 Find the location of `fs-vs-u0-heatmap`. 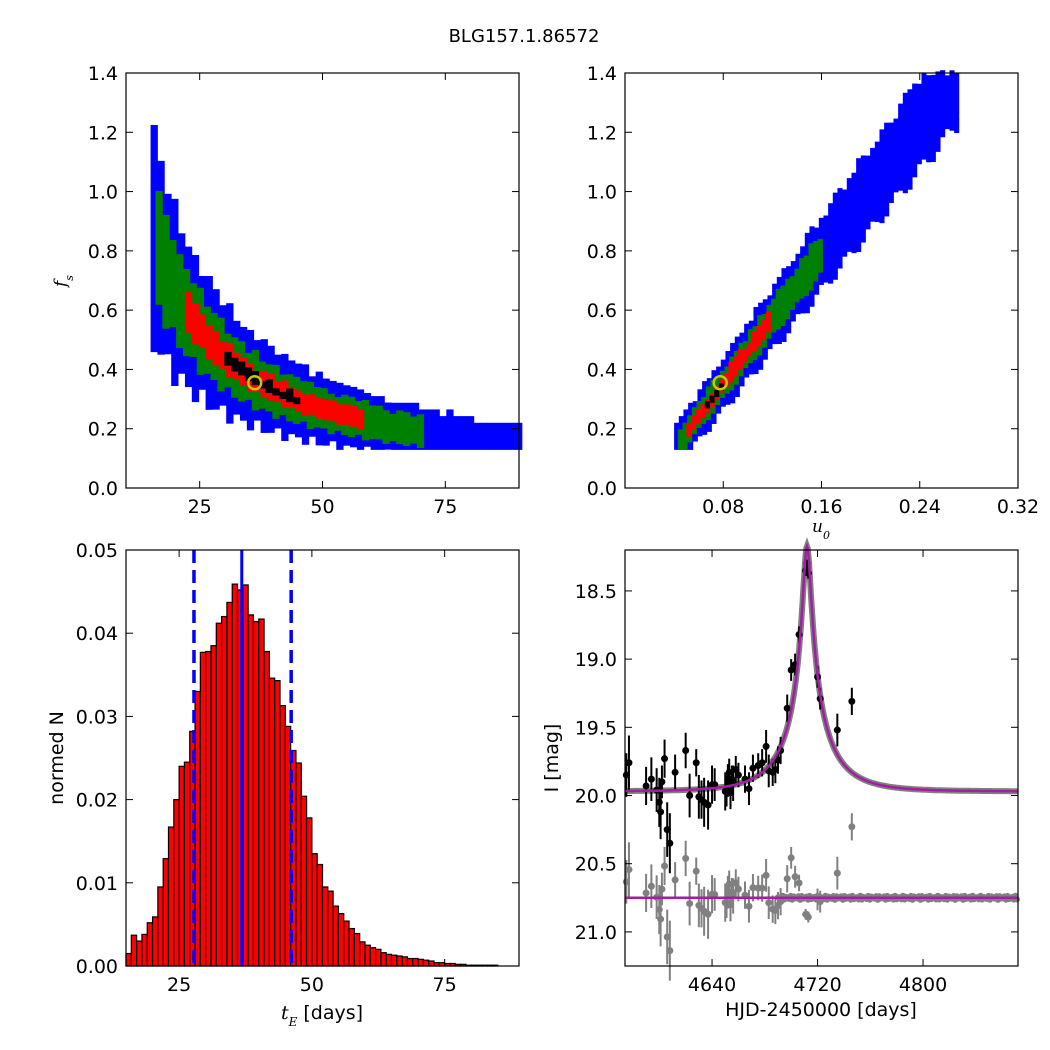

fs-vs-u0-heatmap is located at coordinates (817, 260).